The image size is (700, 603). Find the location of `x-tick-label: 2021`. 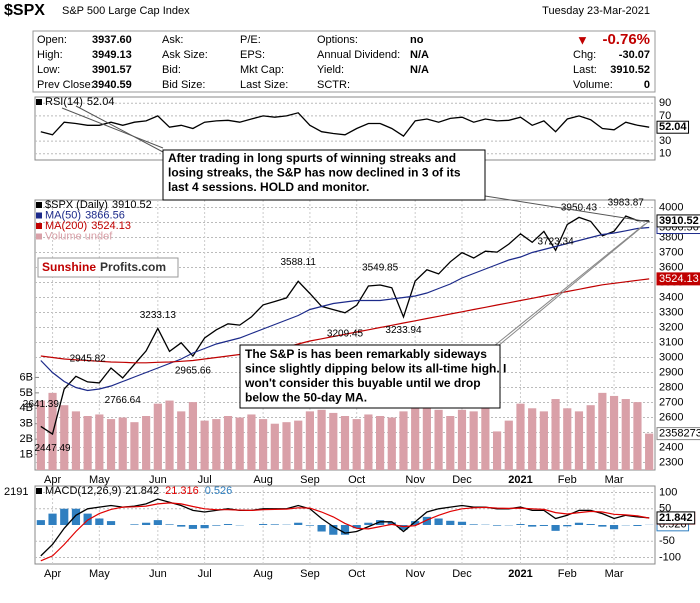

x-tick-label: 2021 is located at coordinates (520, 480).